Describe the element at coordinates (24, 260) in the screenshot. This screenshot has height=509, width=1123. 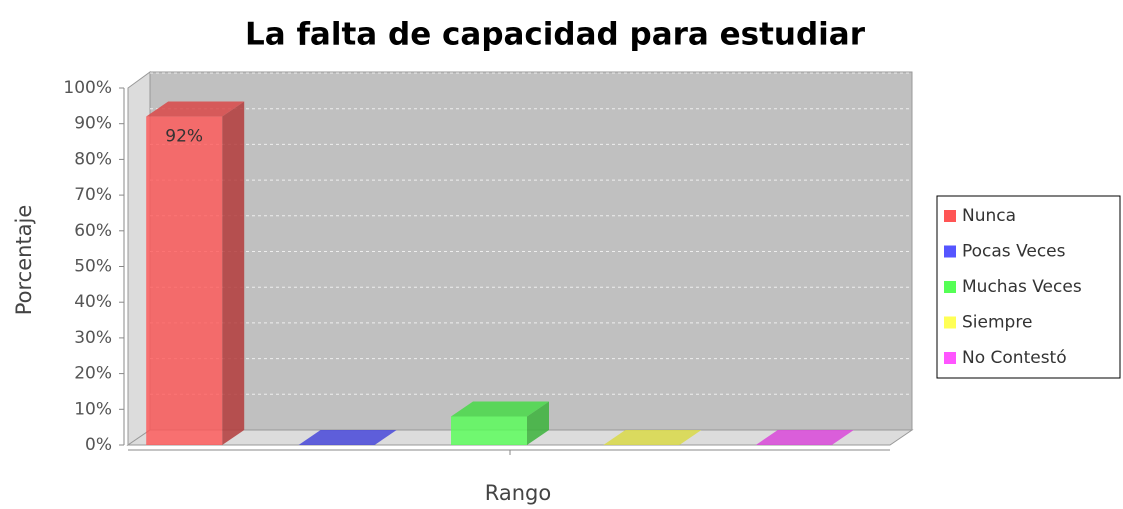
I see `y-axis-label: Porcentaje` at that location.